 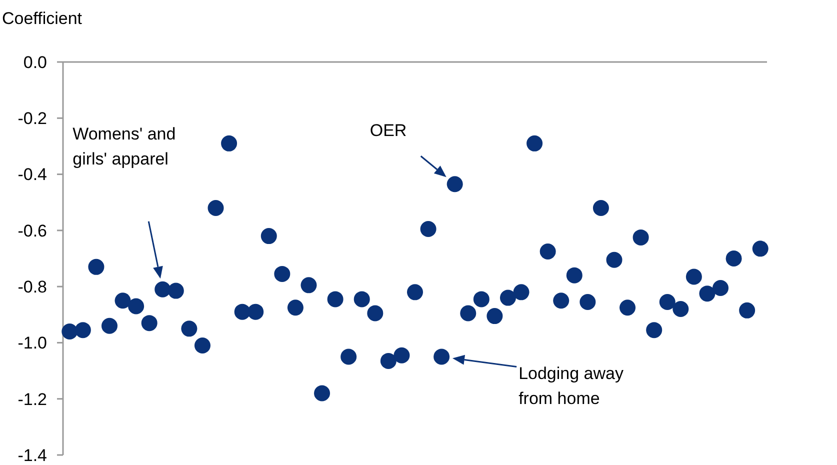 What do you see at coordinates (32, 455) in the screenshot?
I see `y-tick-label: -1.4` at bounding box center [32, 455].